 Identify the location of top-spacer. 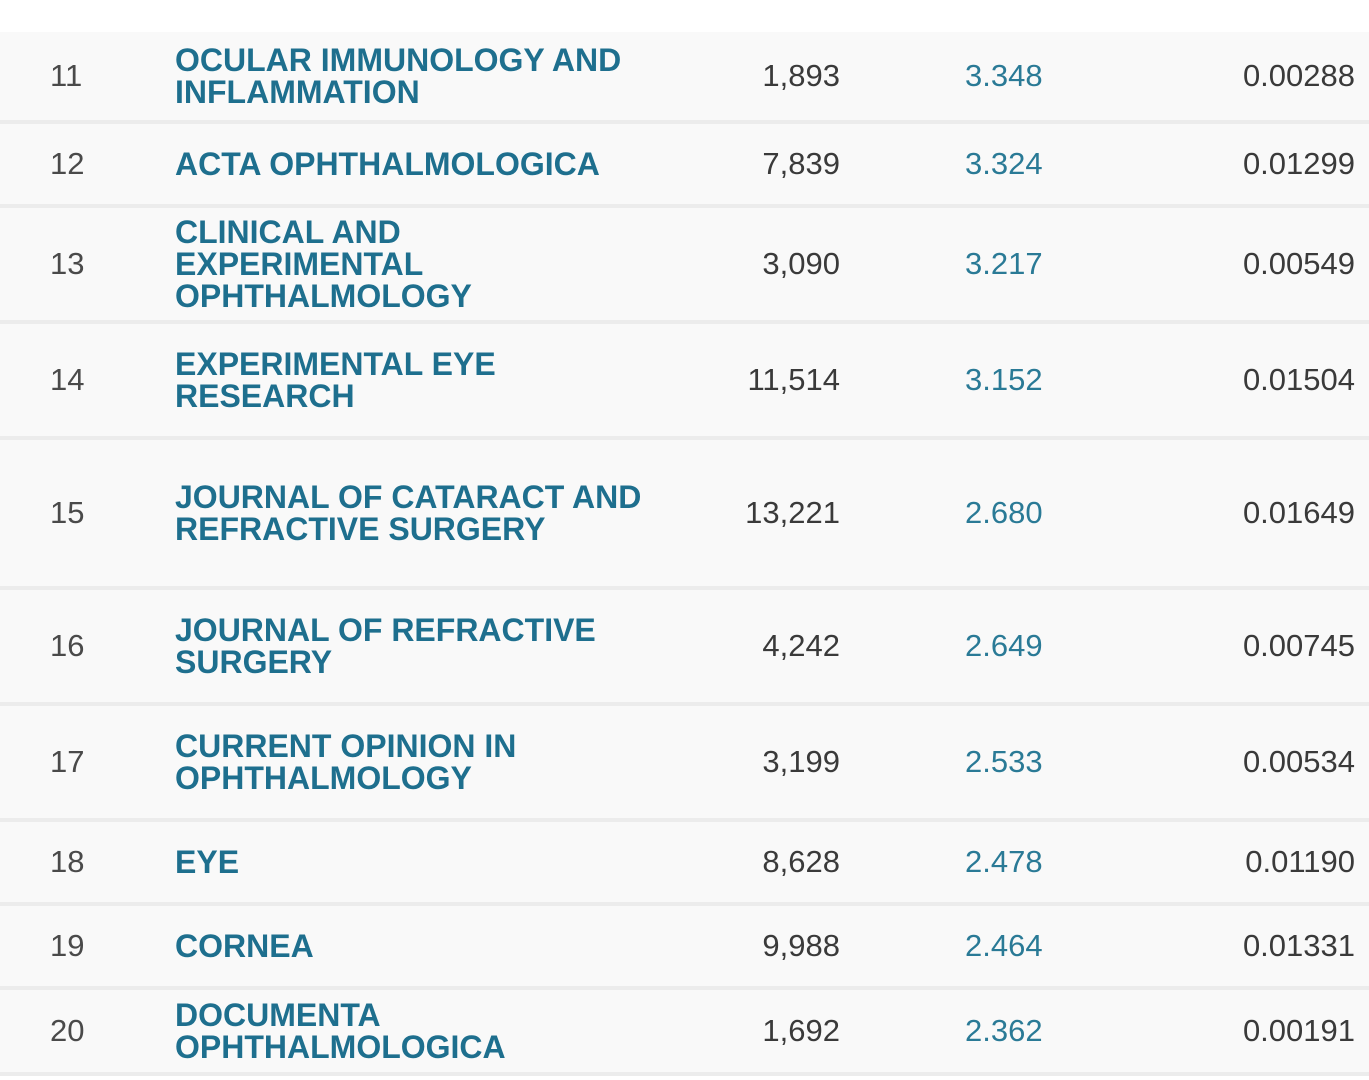
(684, 16).